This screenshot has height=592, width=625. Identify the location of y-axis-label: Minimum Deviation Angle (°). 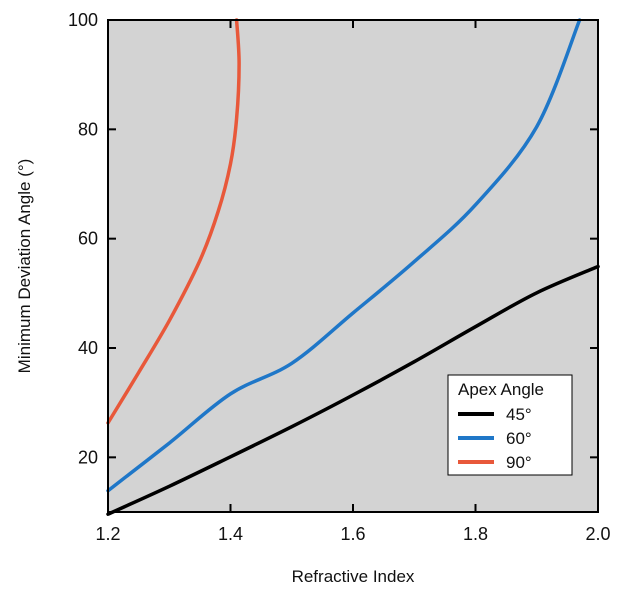
(24, 266).